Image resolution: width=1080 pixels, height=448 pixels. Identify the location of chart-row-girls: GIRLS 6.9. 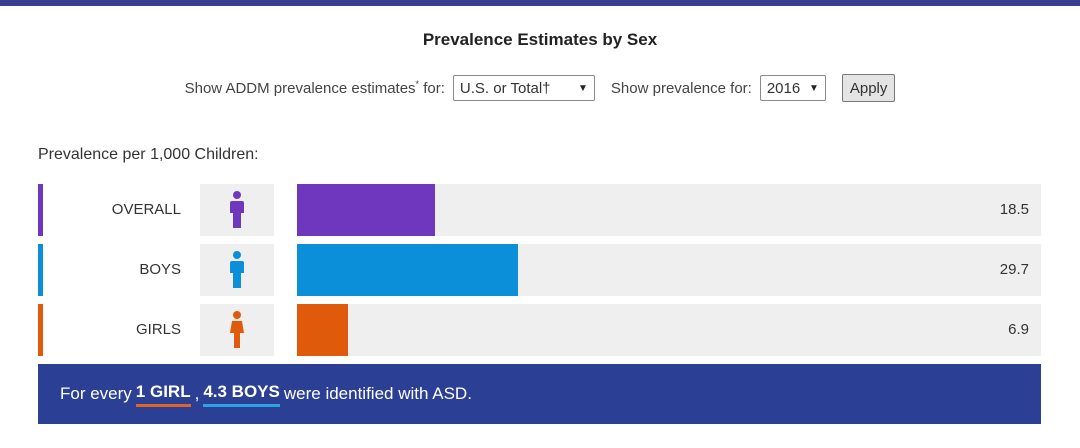
(539, 330).